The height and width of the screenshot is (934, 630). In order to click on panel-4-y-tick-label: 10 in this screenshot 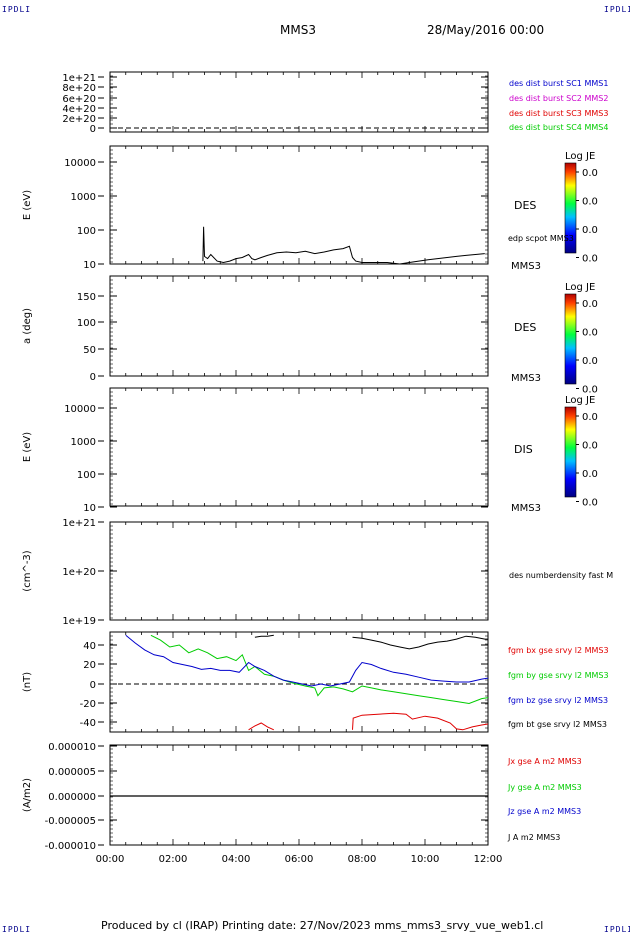, I will do `click(89, 508)`.